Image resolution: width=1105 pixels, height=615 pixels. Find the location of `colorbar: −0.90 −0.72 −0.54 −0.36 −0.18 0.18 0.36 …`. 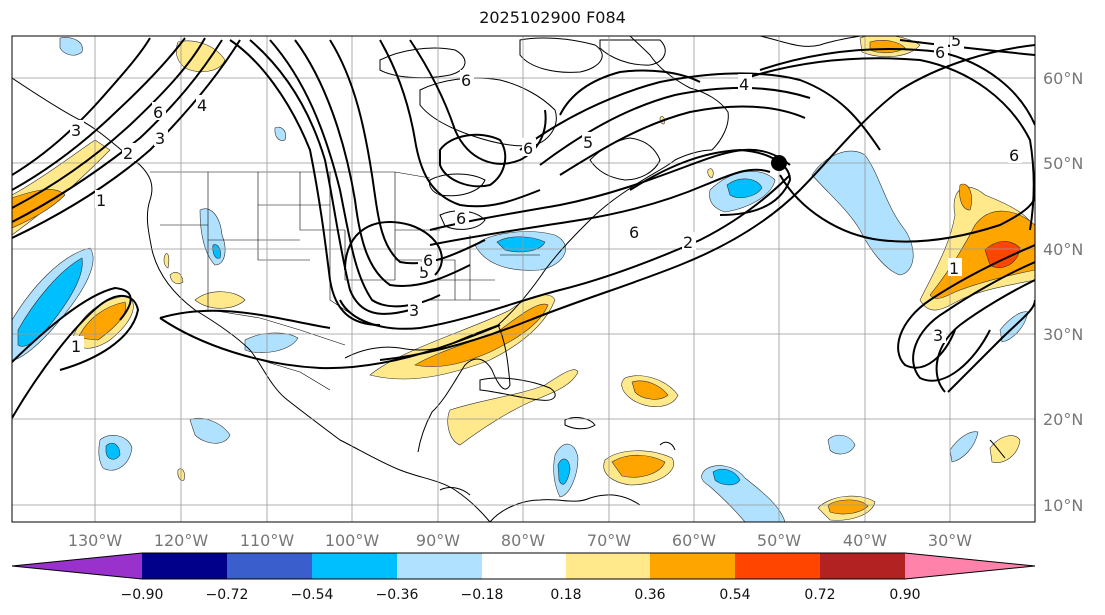

colorbar: −0.90 −0.72 −0.54 −0.36 −0.18 0.18 0.36 … is located at coordinates (523, 577).